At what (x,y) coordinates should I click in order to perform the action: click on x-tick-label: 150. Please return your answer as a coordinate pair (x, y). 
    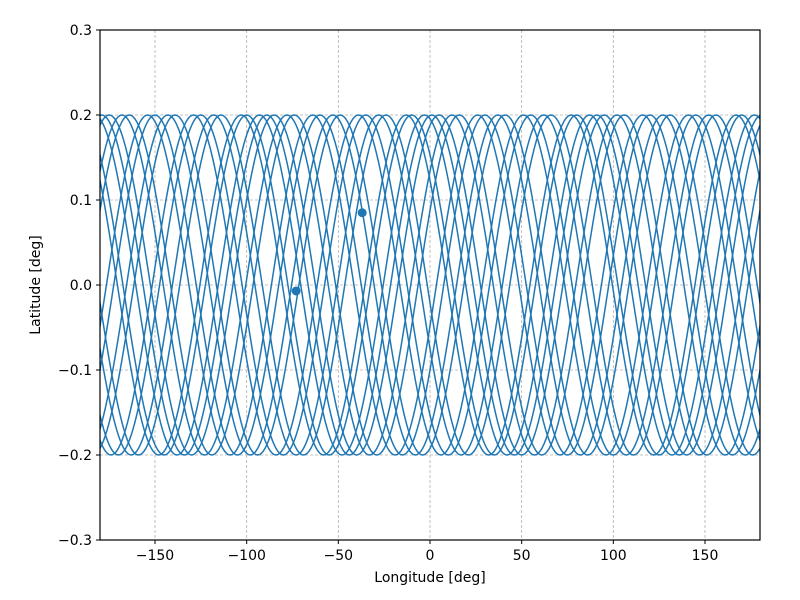
    Looking at the image, I should click on (705, 556).